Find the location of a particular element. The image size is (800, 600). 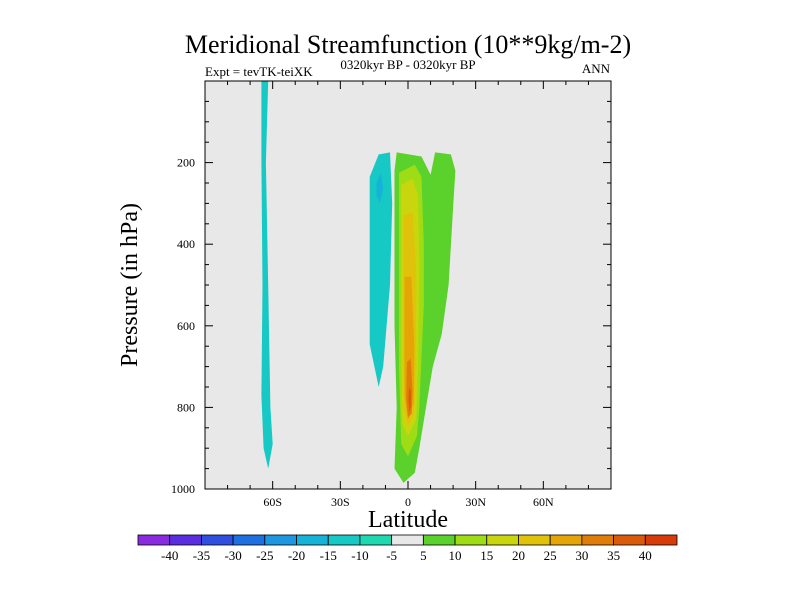

x-axis-label: Latitude is located at coordinates (408, 520).